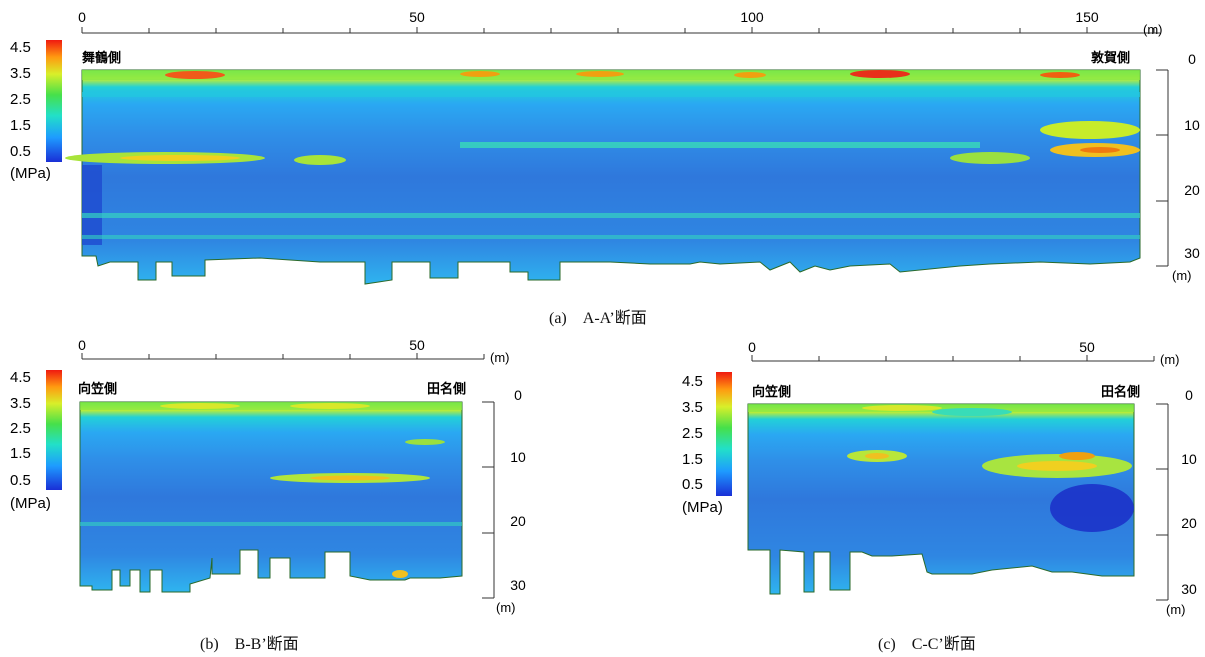 The height and width of the screenshot is (657, 1205). Describe the element at coordinates (953, 358) in the screenshot. I see `x-axis-c` at that location.